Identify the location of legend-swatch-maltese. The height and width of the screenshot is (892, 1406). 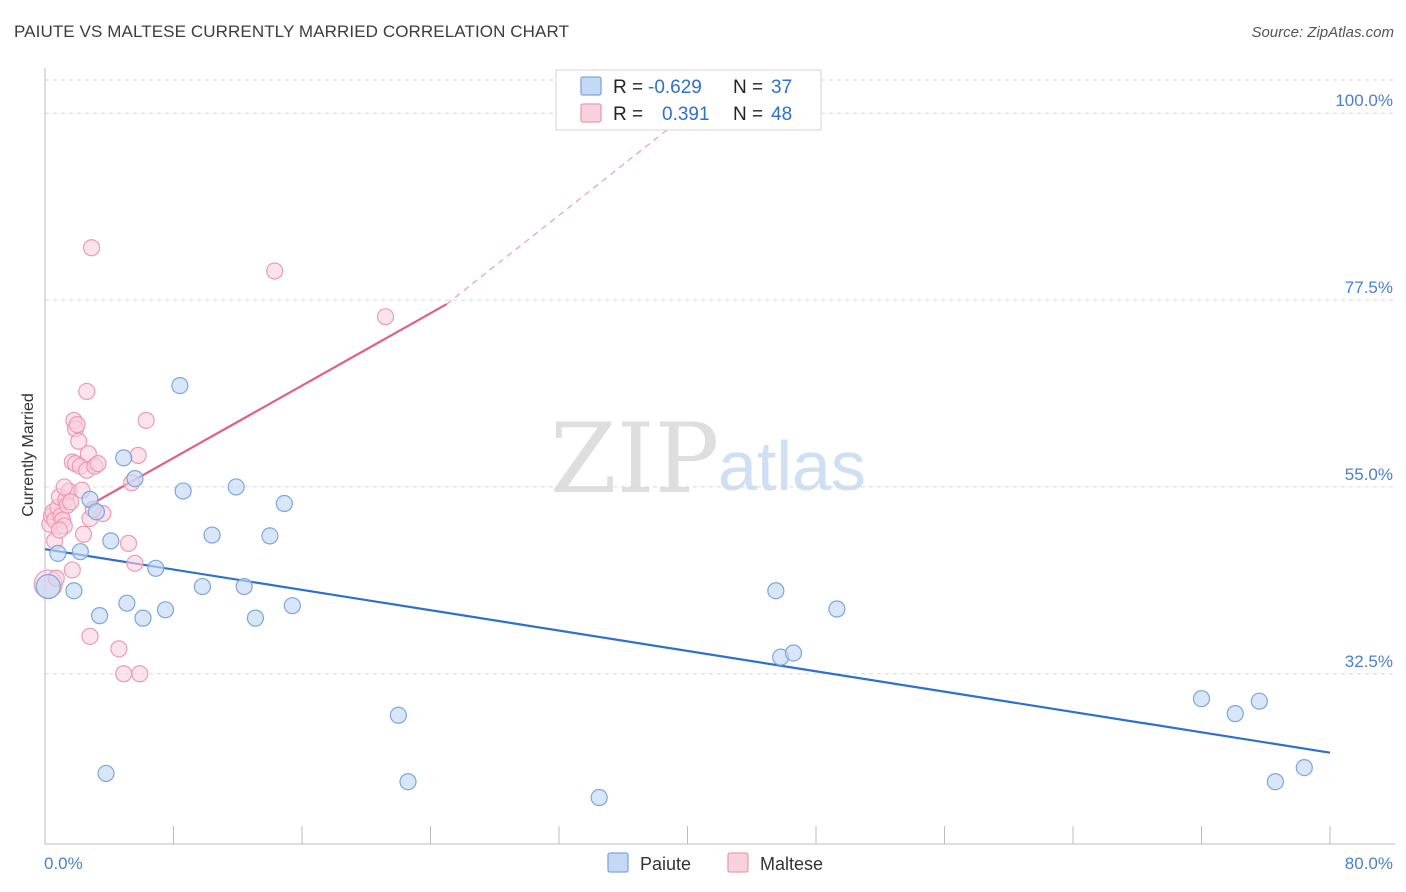
(591, 113).